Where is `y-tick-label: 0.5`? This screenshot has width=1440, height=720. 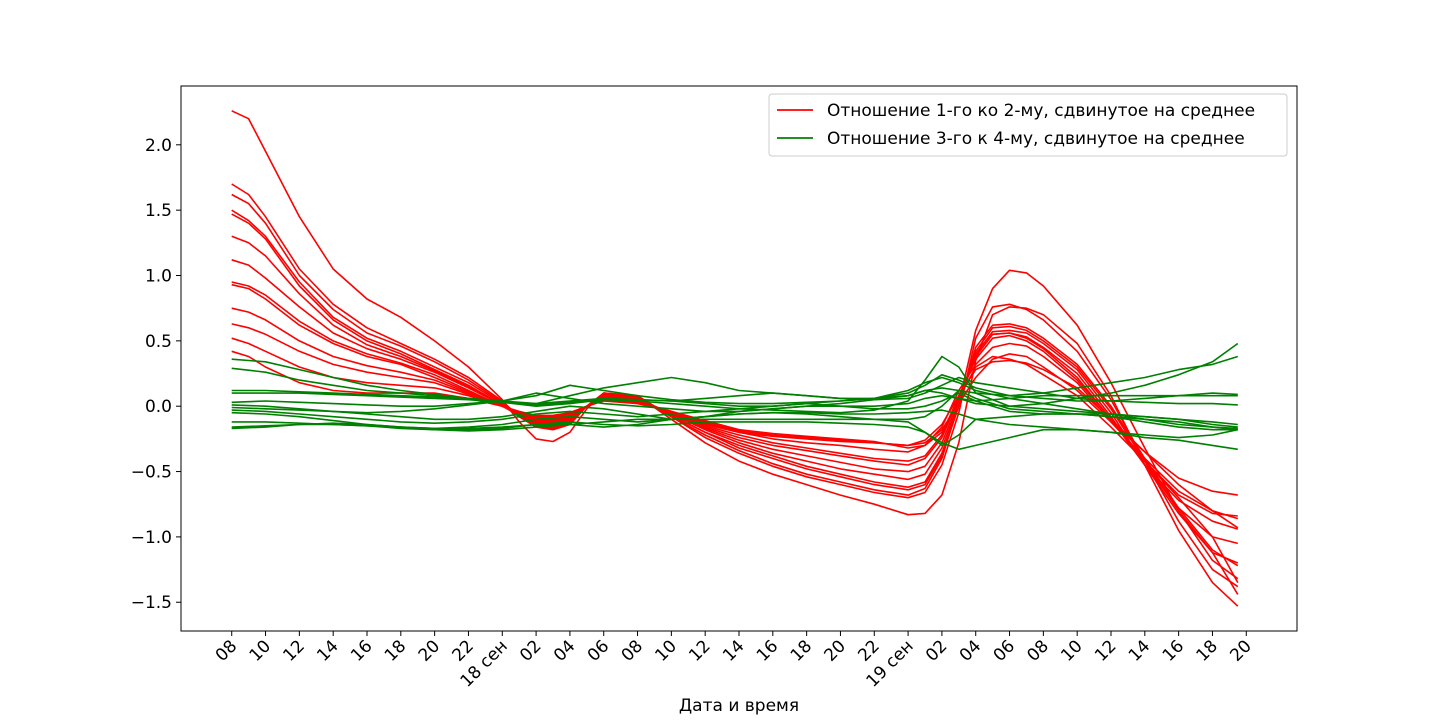
y-tick-label: 0.5 is located at coordinates (158, 342).